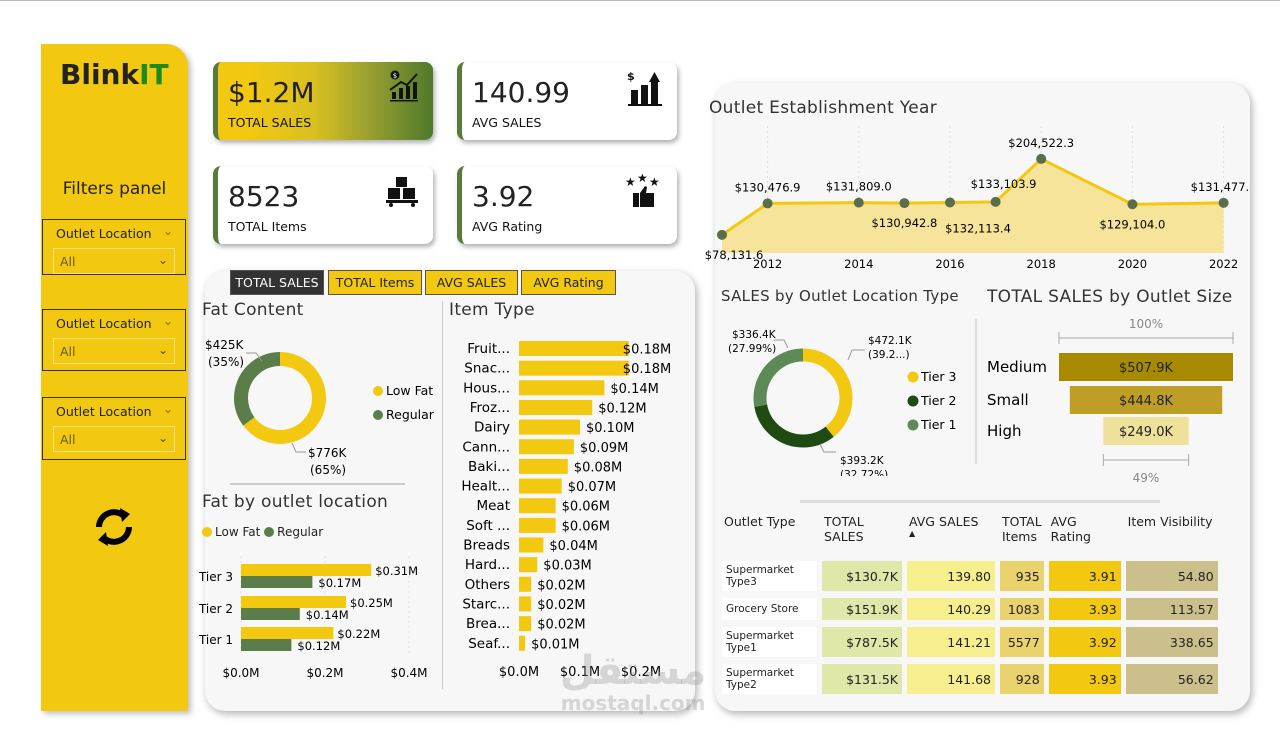 Image resolution: width=1280 pixels, height=742 pixels. What do you see at coordinates (610, 428) in the screenshot?
I see `data-label: $0.10M` at bounding box center [610, 428].